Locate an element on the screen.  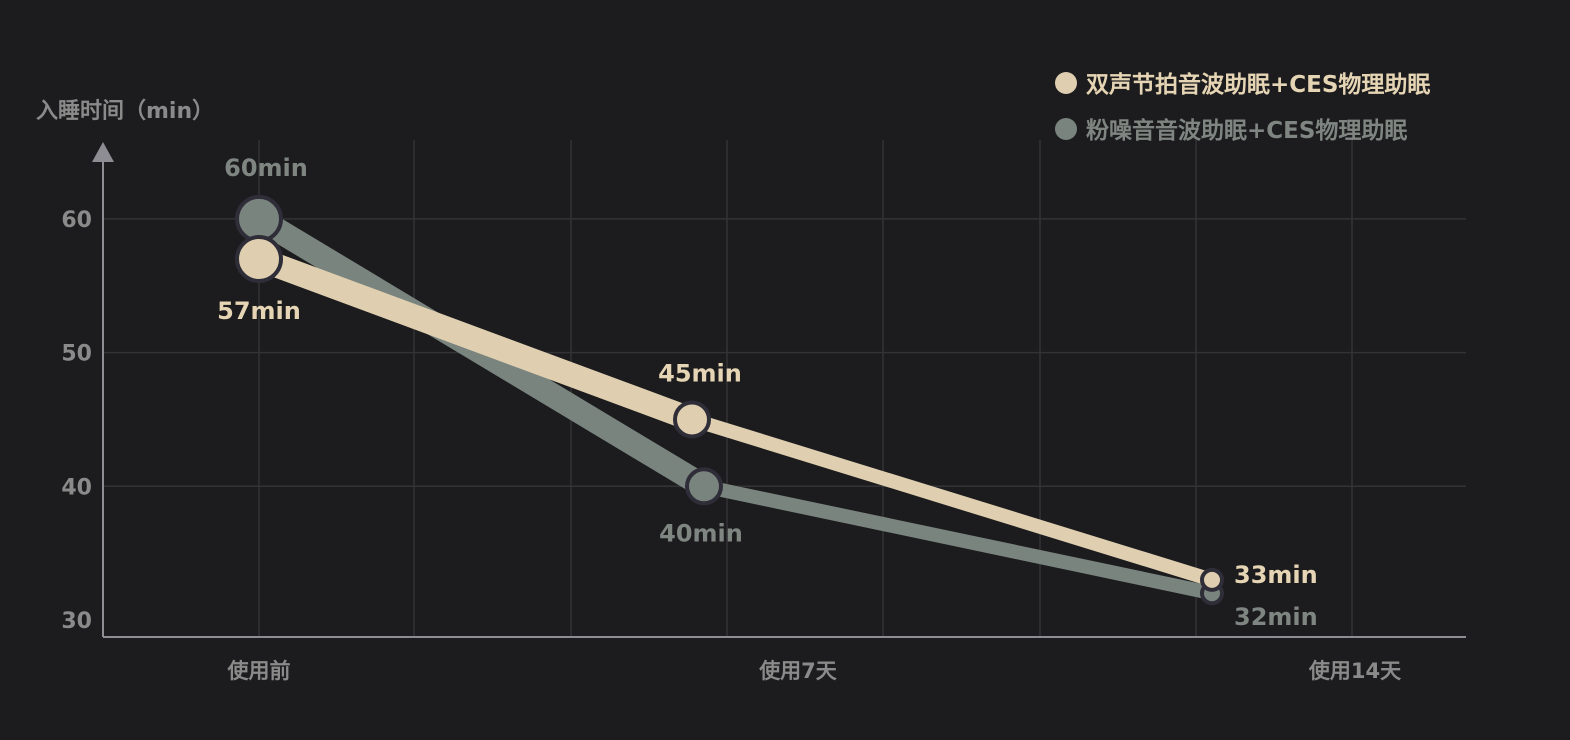
y-axis-arrow-icon is located at coordinates (103, 152).